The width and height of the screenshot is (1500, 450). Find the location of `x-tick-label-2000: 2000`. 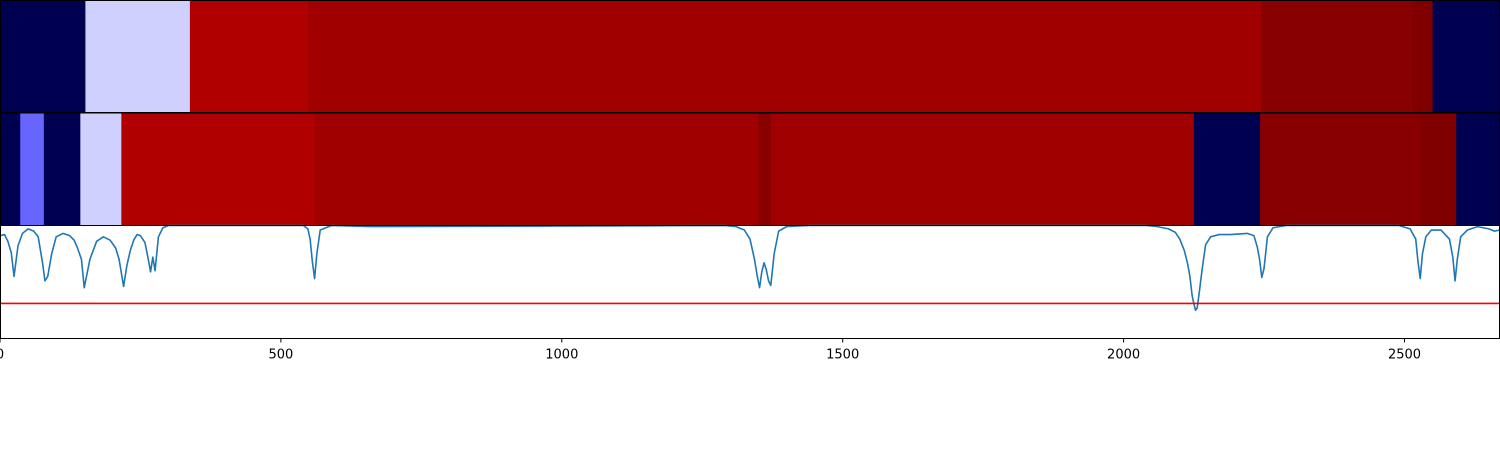

x-tick-label-2000: 2000 is located at coordinates (1123, 355).